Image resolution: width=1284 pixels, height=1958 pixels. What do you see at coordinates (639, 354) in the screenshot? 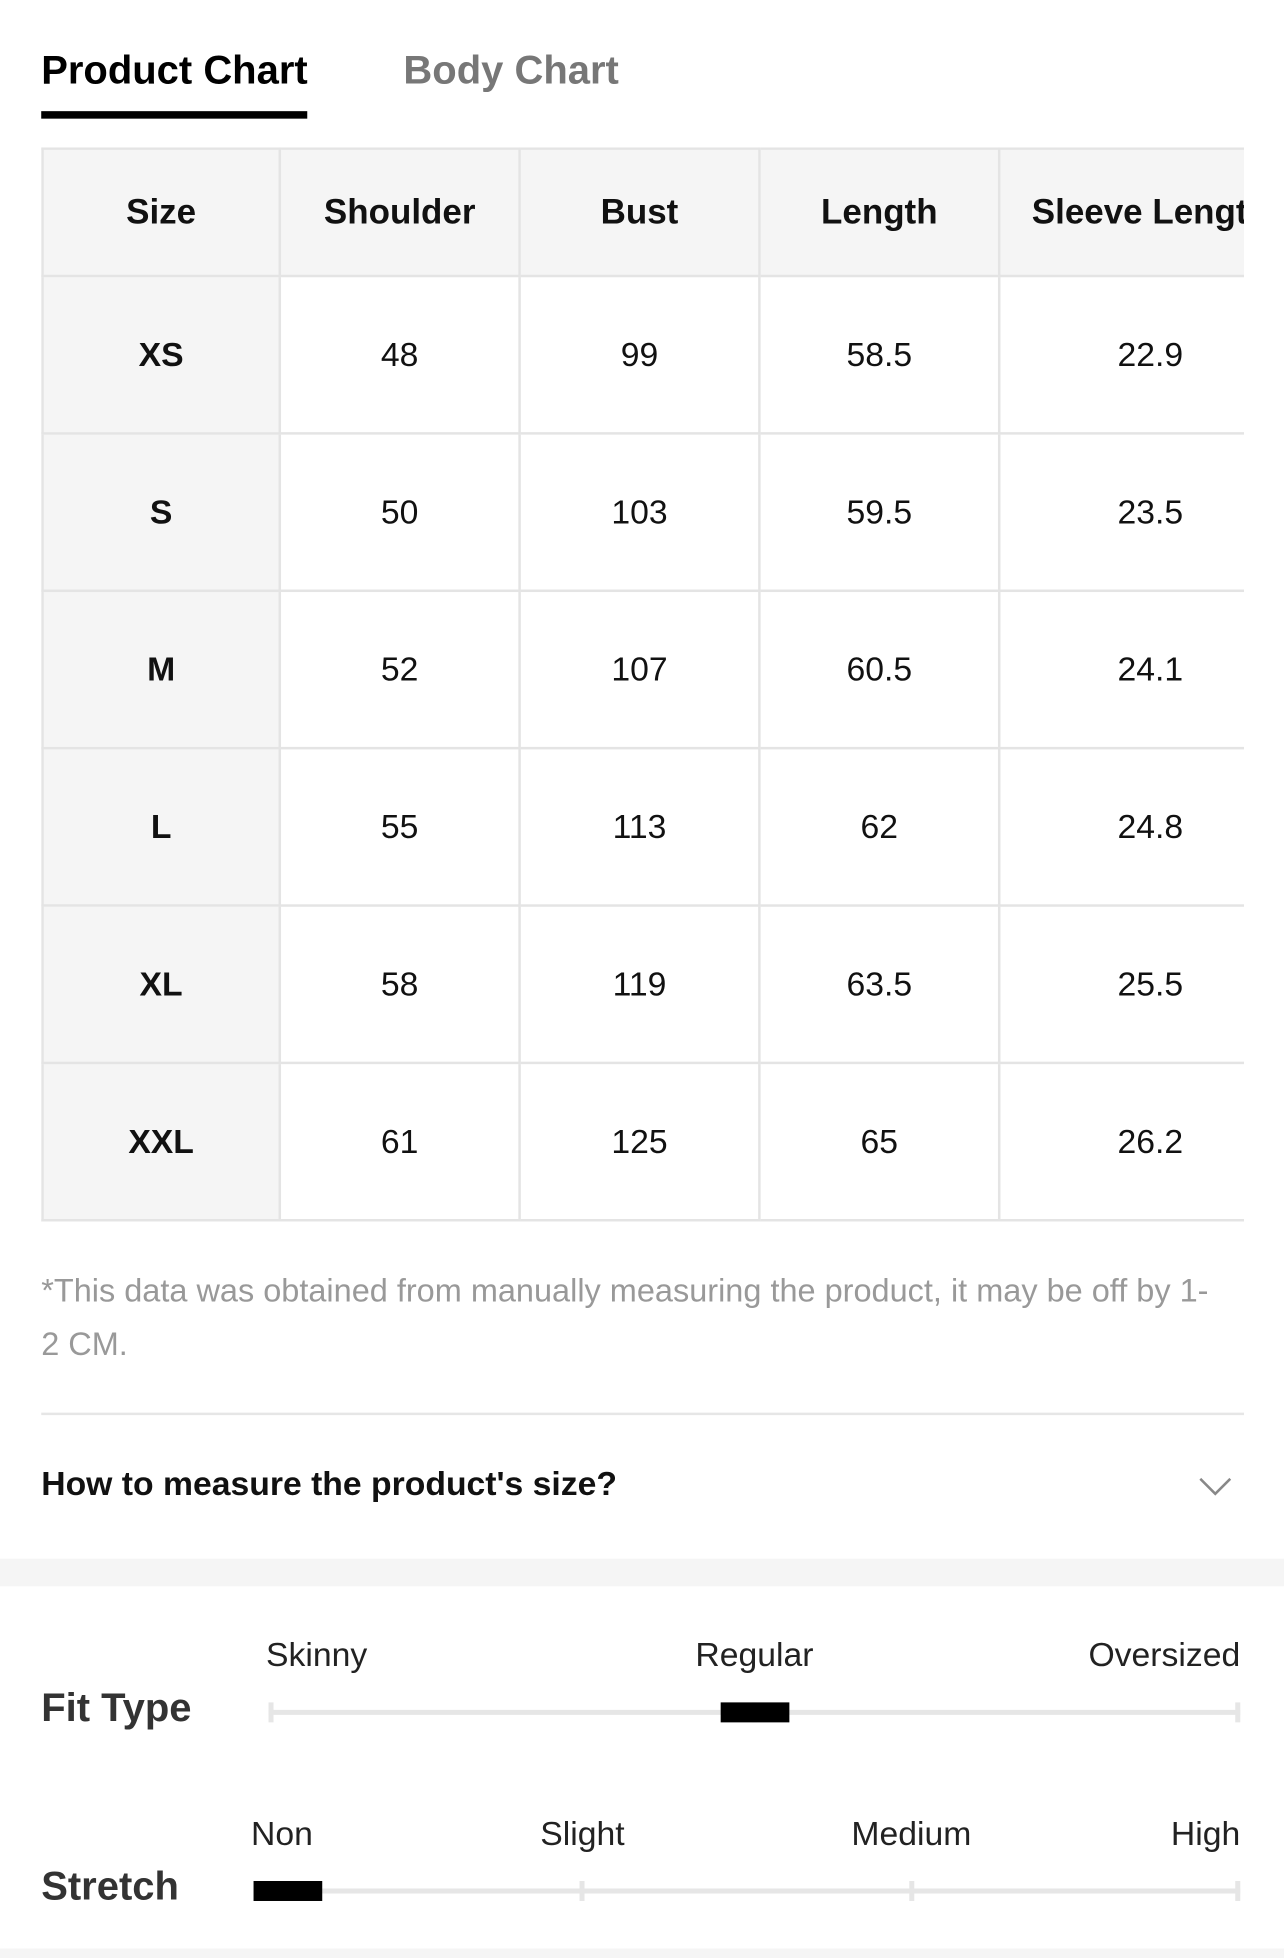
I see `value-cell: 99` at bounding box center [639, 354].